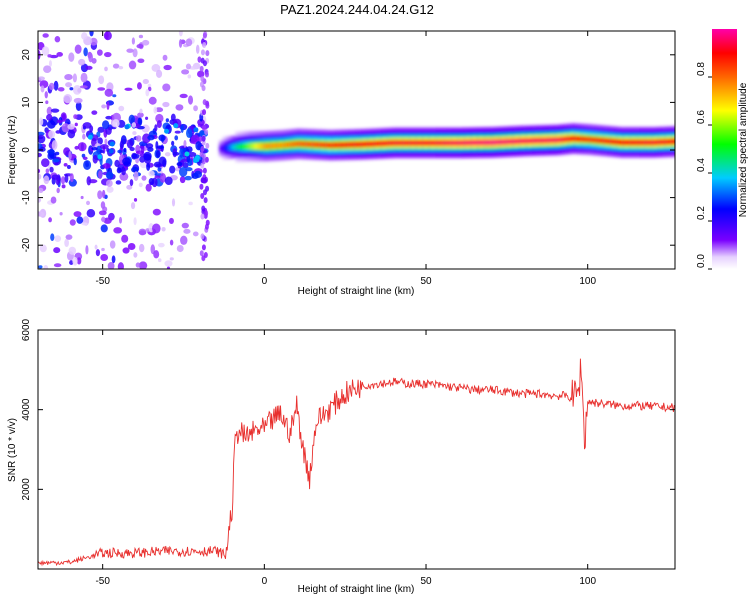 Image resolution: width=750 pixels, height=600 pixels. I want to click on x-tick-label: -50, so click(102, 581).